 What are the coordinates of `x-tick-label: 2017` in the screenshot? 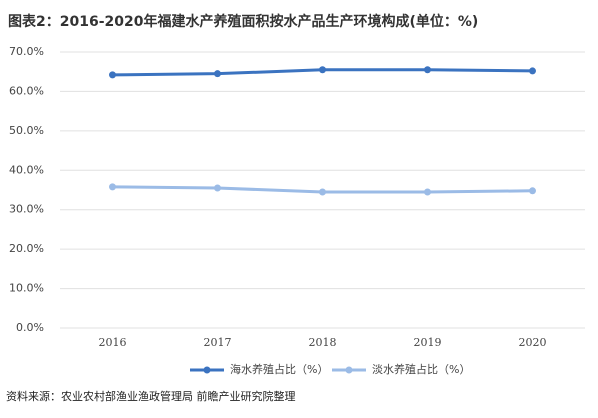 It's located at (218, 342).